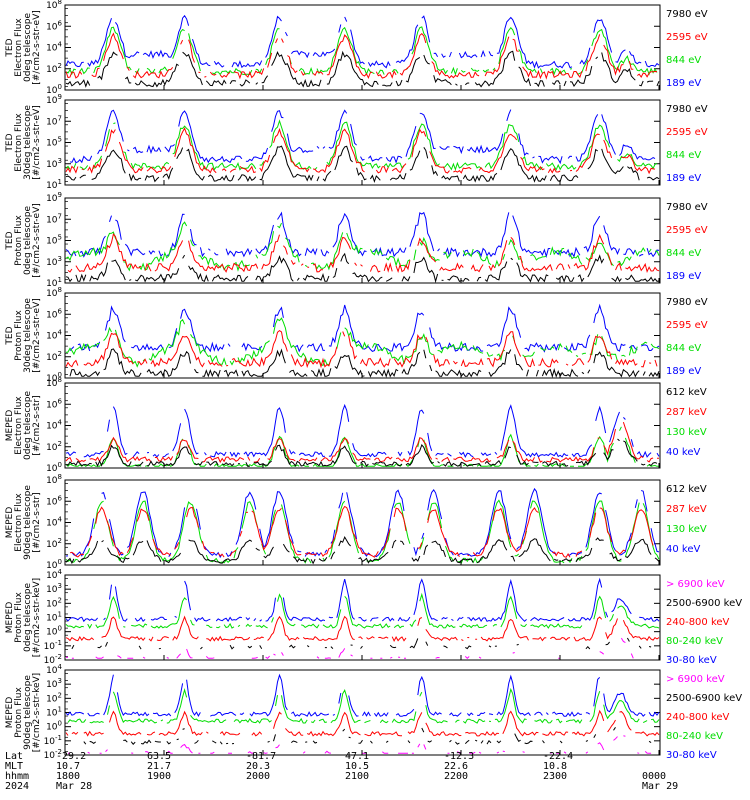  I want to click on x-tick-hhmm: 1800, so click(68, 776).